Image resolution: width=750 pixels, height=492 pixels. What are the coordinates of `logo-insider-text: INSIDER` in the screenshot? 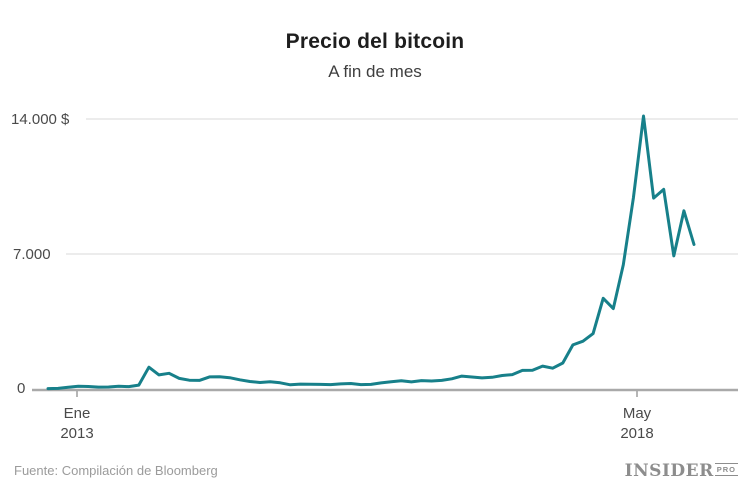 It's located at (669, 471).